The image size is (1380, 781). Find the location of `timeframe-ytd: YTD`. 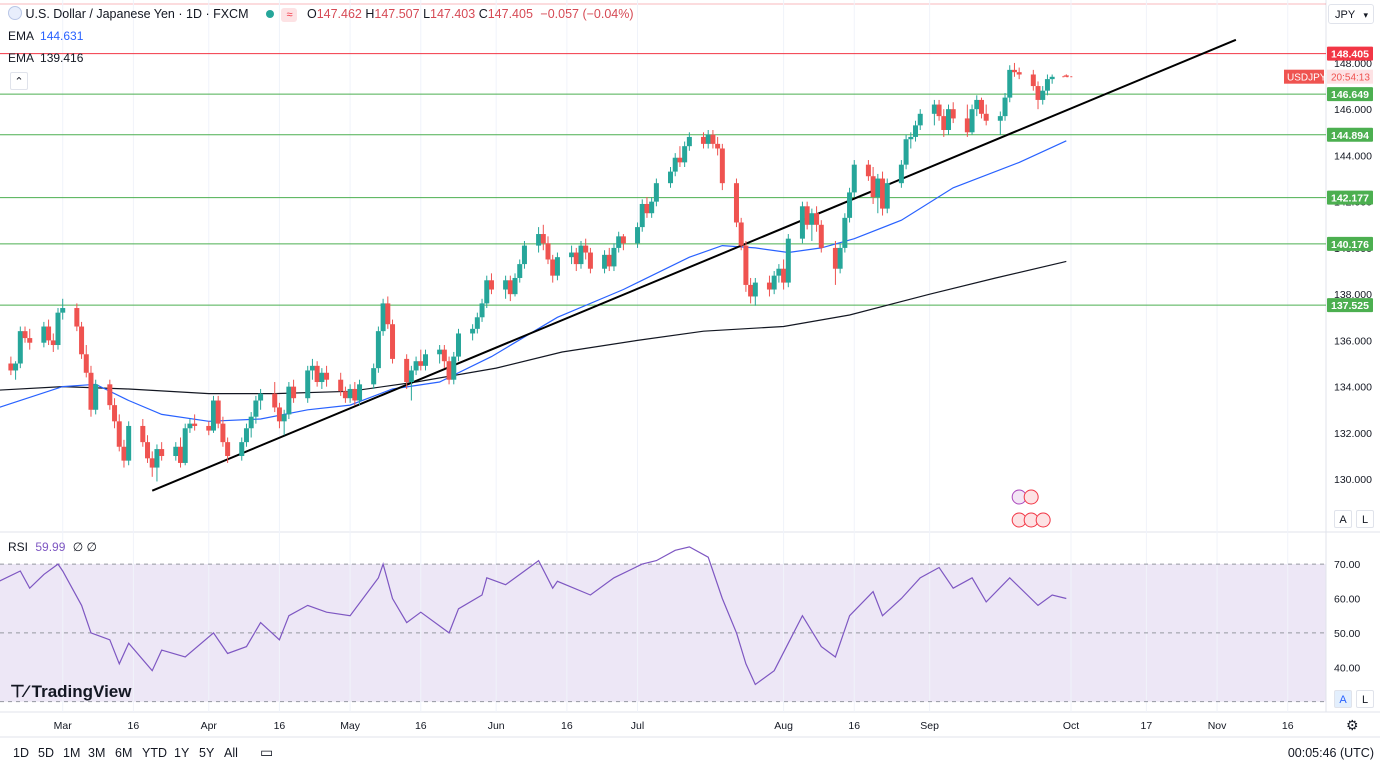

timeframe-ytd: YTD is located at coordinates (154, 753).